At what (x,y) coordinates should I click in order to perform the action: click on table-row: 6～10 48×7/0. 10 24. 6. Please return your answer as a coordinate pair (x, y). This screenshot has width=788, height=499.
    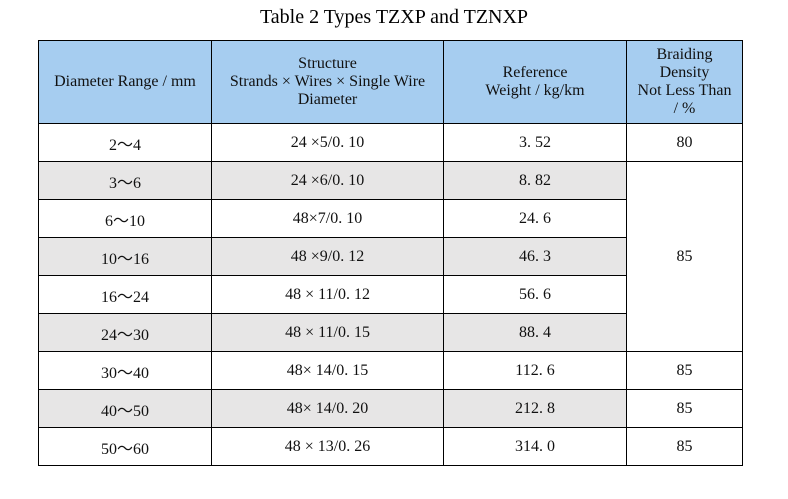
    Looking at the image, I should click on (390, 218).